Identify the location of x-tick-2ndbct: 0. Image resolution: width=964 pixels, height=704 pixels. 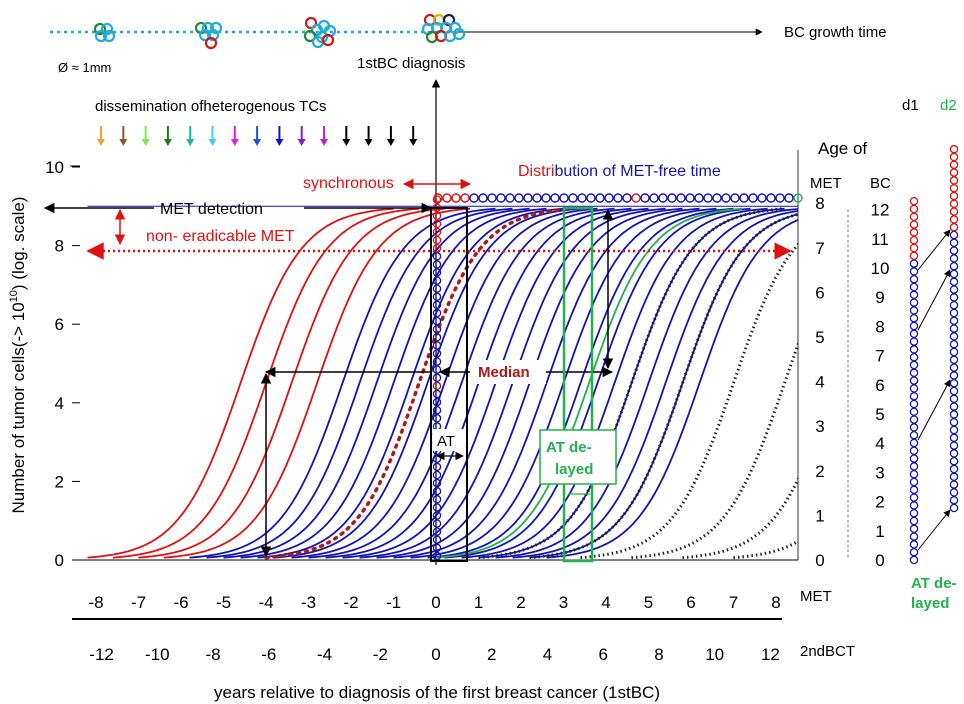
(435, 654).